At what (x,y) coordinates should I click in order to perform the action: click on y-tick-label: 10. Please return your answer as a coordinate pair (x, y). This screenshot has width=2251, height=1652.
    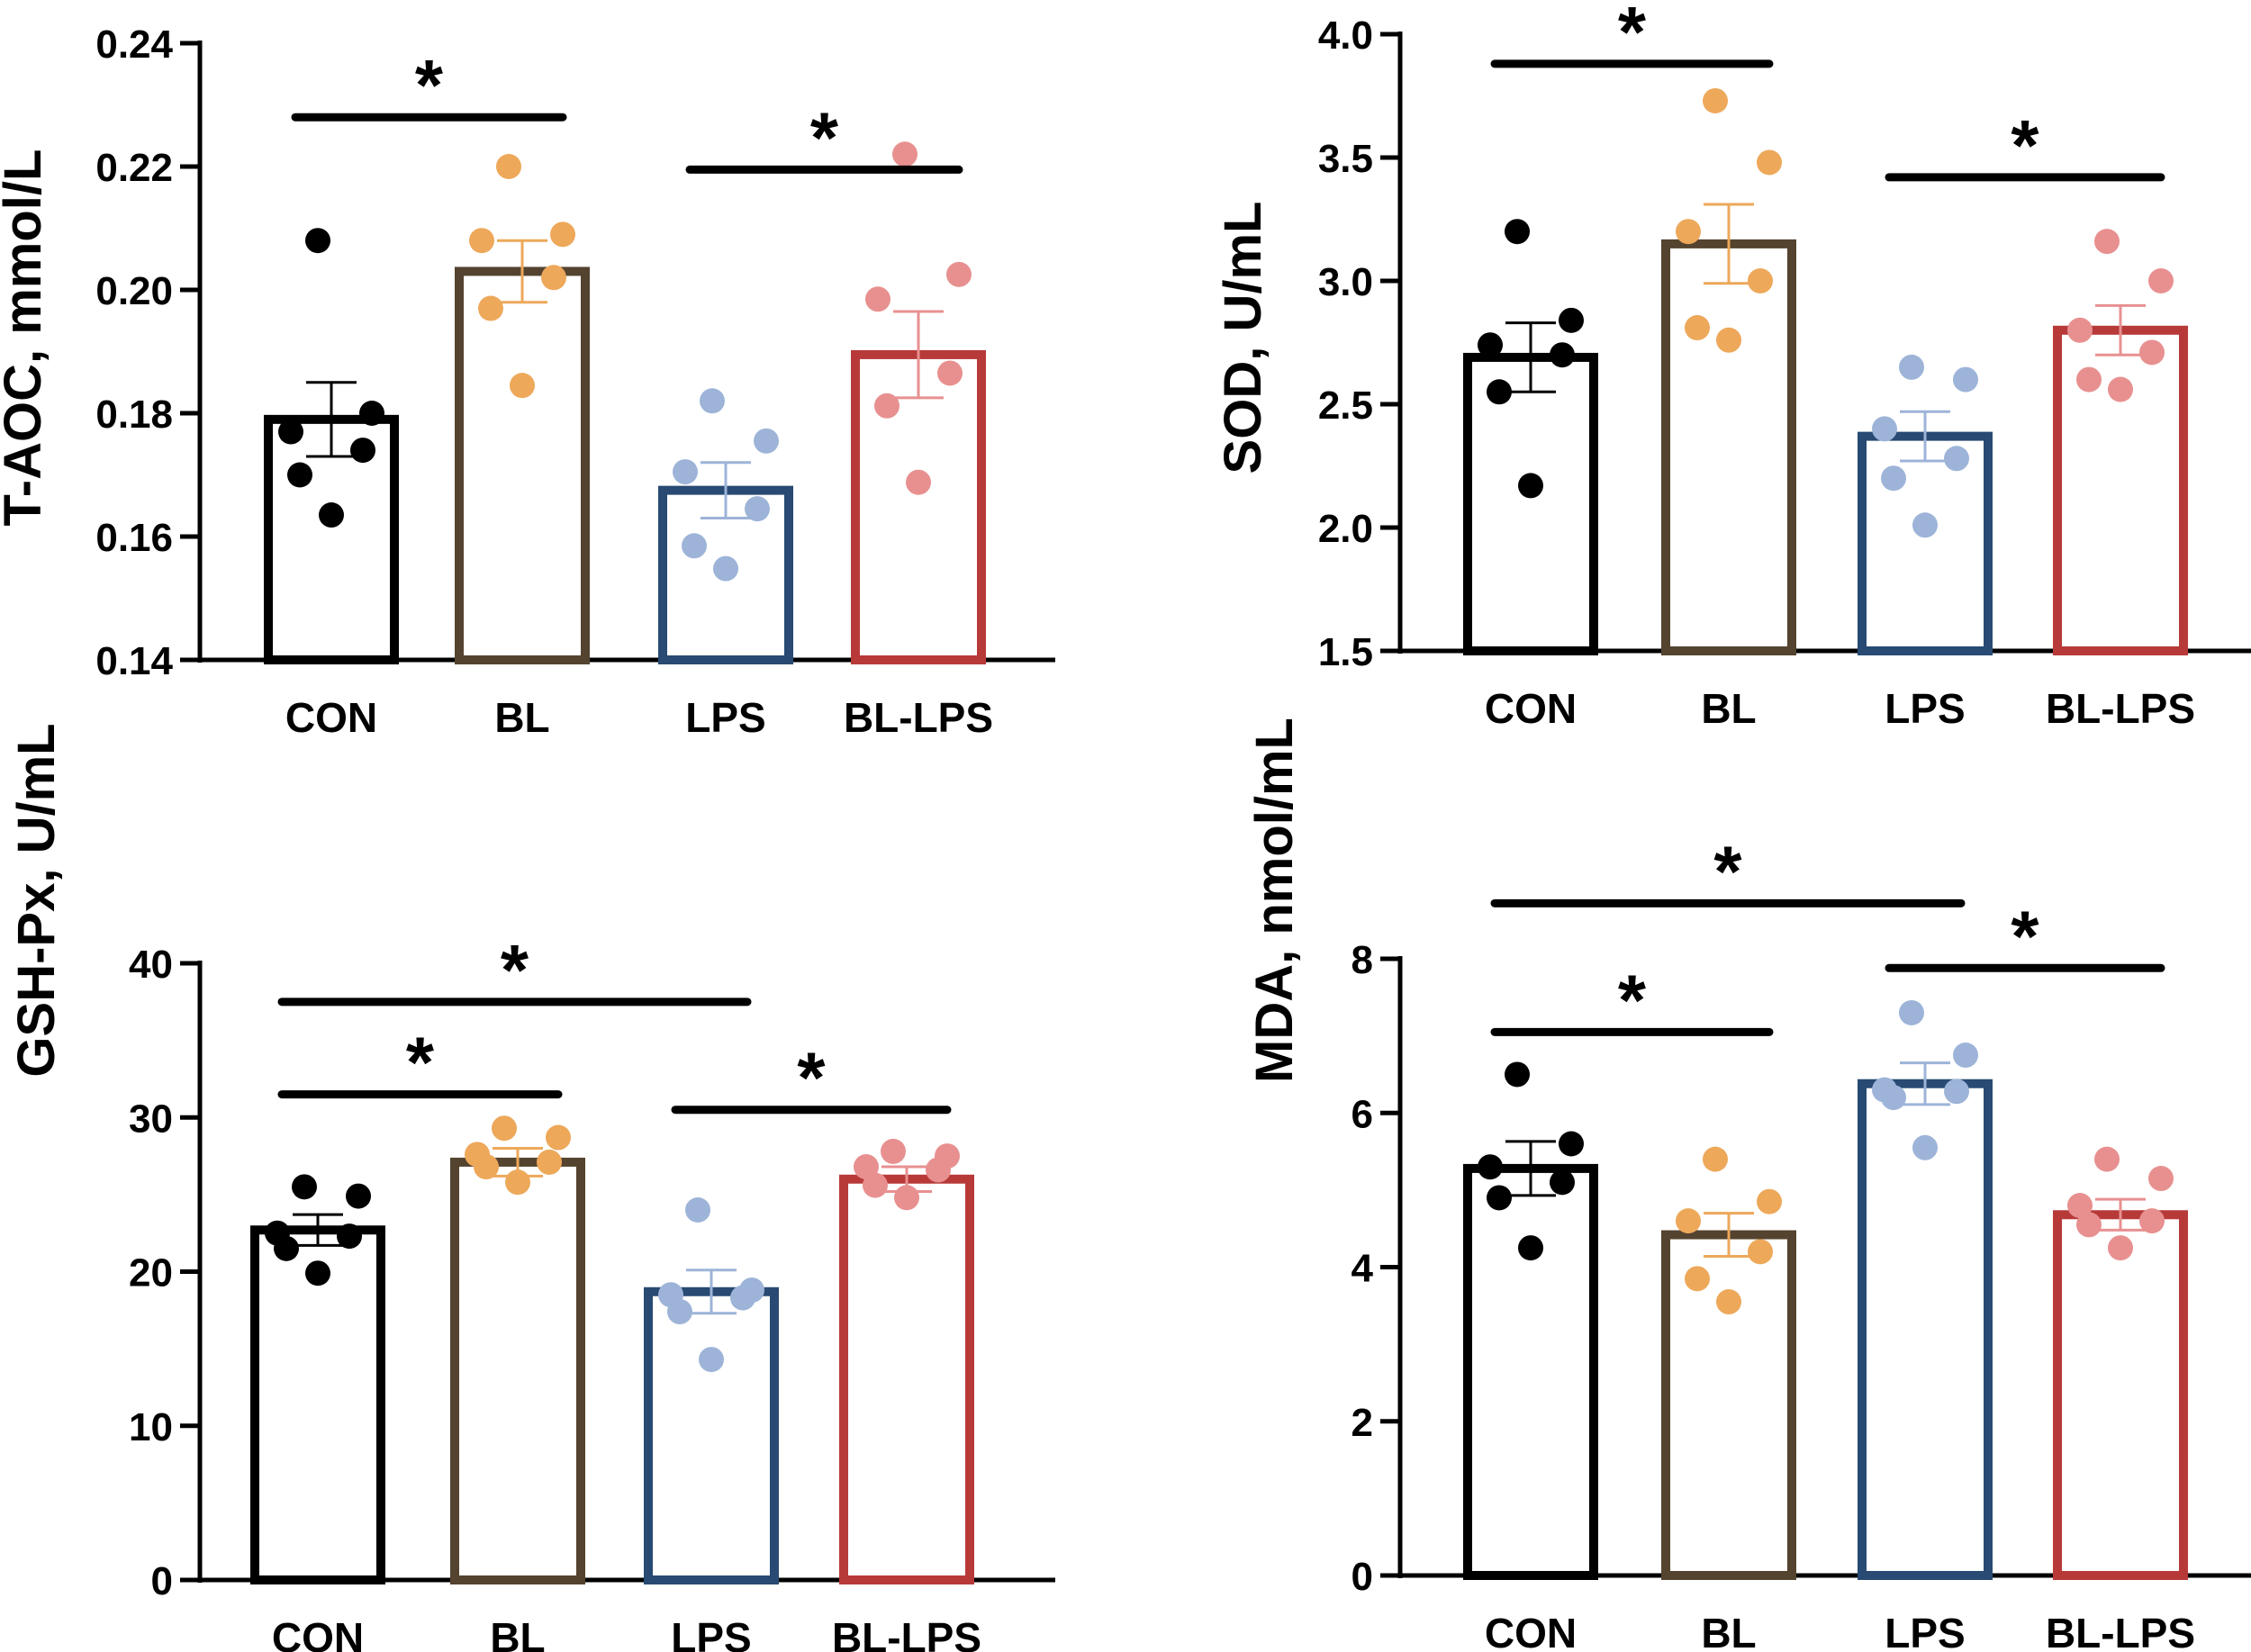
    Looking at the image, I should click on (151, 1427).